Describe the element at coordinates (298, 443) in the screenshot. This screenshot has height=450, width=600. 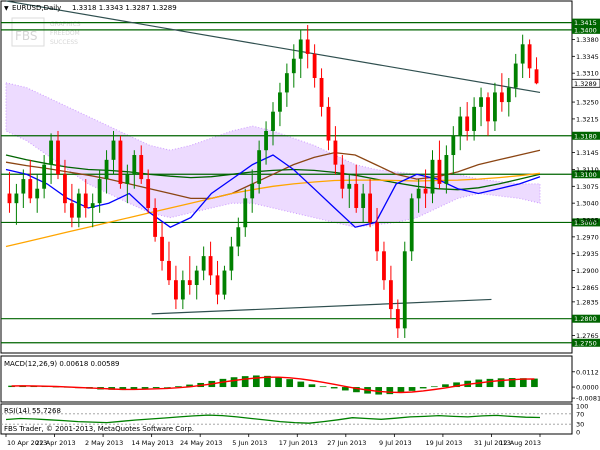
I see `time-tick-label: 17 Jun 2013` at that location.